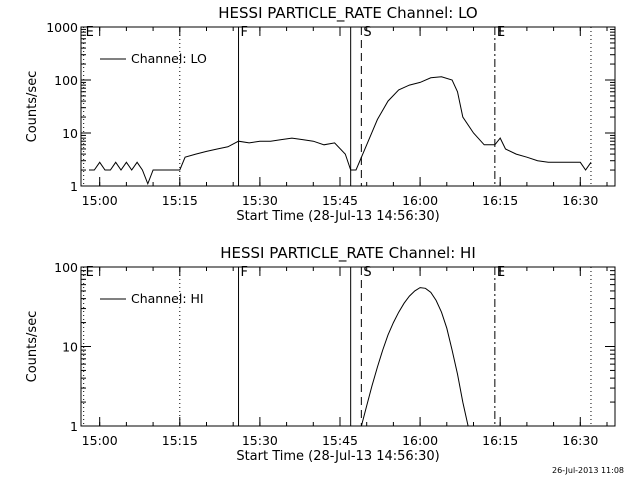 This screenshot has height=480, width=640. Describe the element at coordinates (169, 58) in the screenshot. I see `legend-label: Channel: LO` at that location.